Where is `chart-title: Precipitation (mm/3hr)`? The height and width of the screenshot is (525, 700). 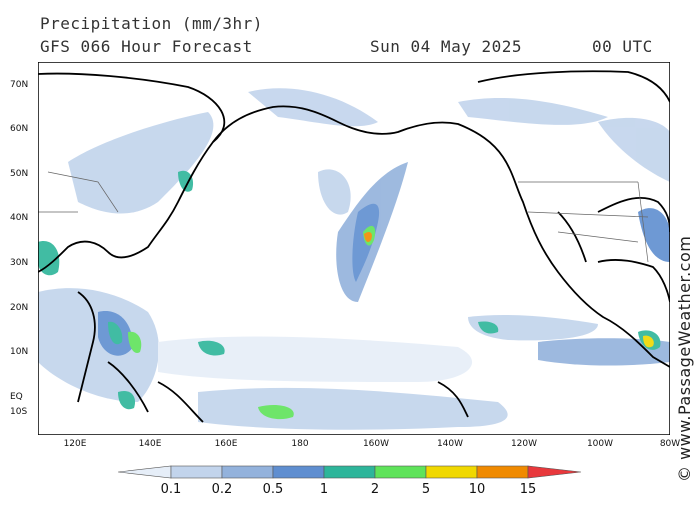 chart-title: Precipitation (mm/3hr) is located at coordinates (151, 23).